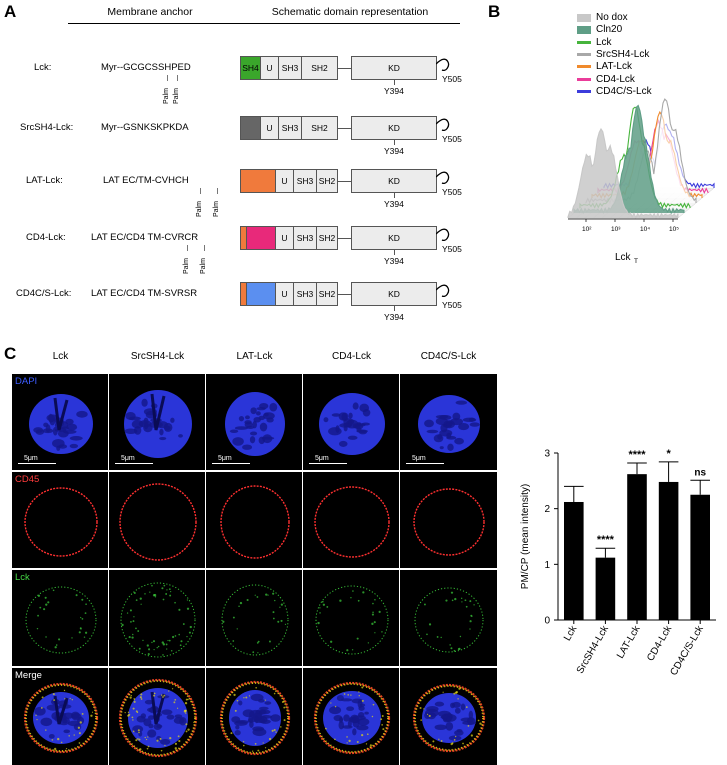  I want to click on tail-curve, so click(443, 65).